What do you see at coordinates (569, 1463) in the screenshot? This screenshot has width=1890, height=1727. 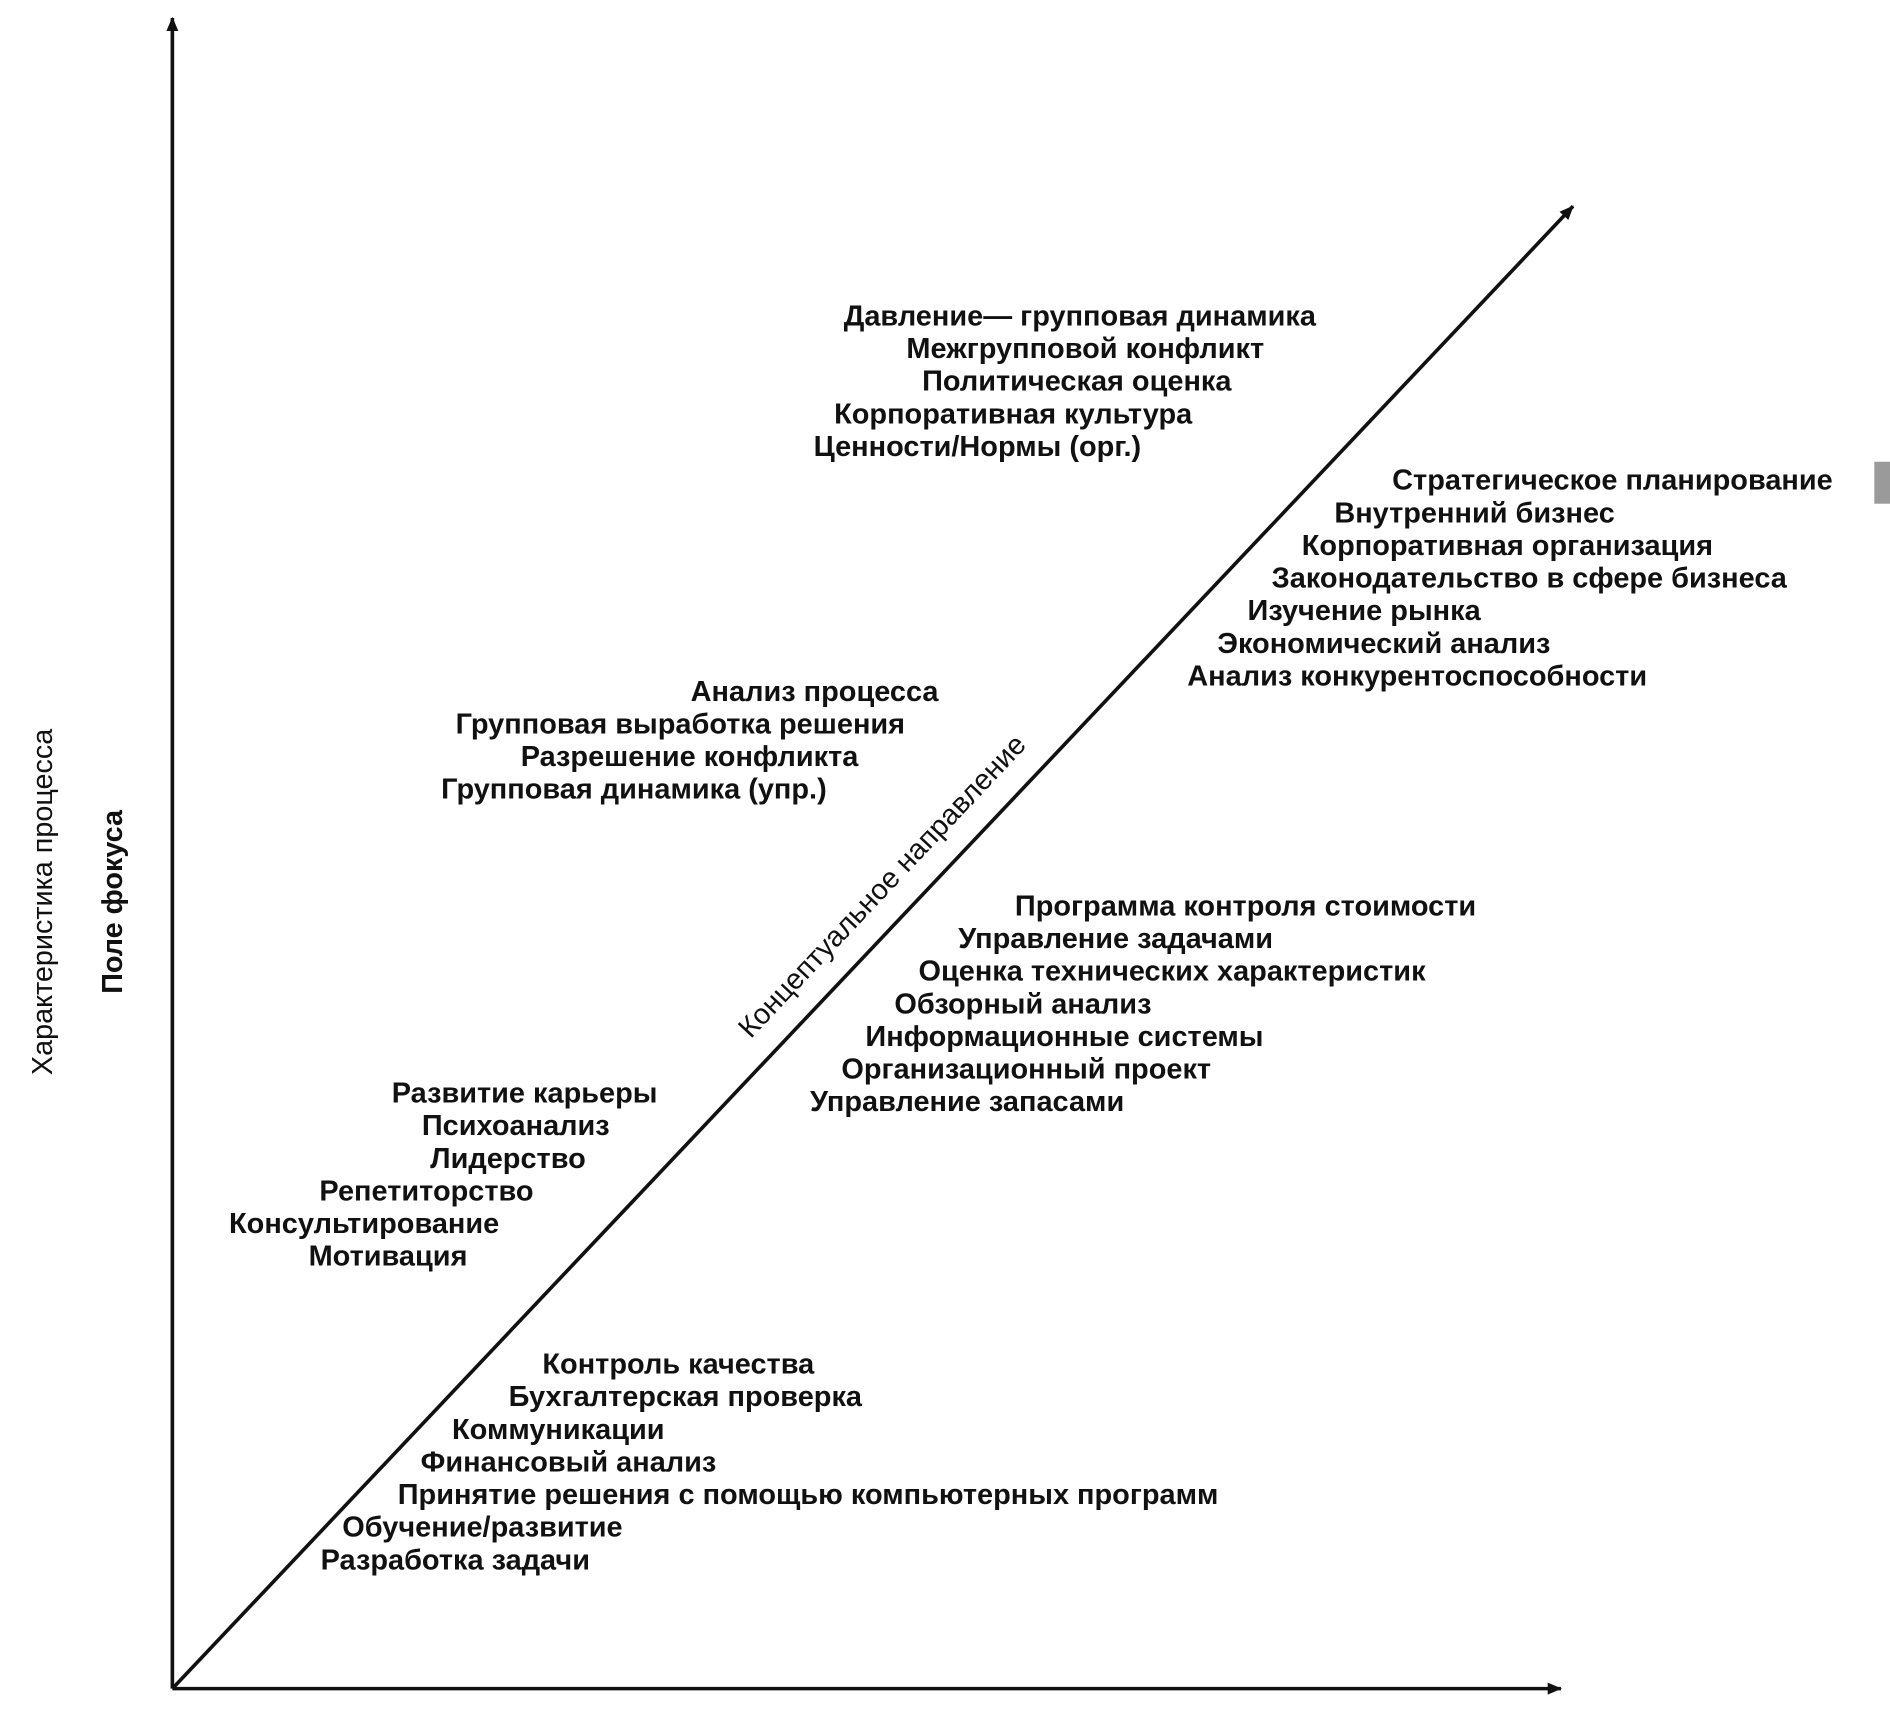 I see `group-item: Финансовый анализ` at bounding box center [569, 1463].